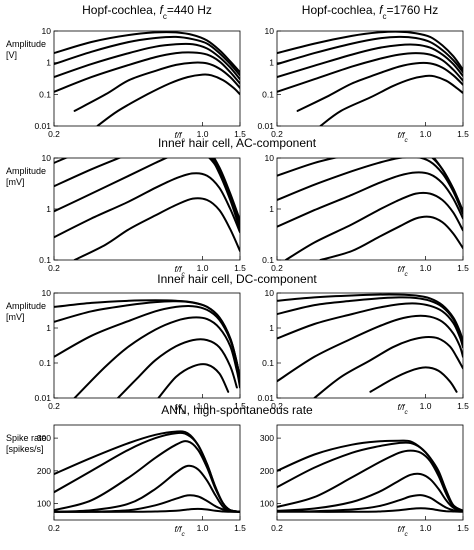  What do you see at coordinates (340, 10) in the screenshot?
I see `panel-title-part-1: Hopf-cochlea,` at bounding box center [340, 10].